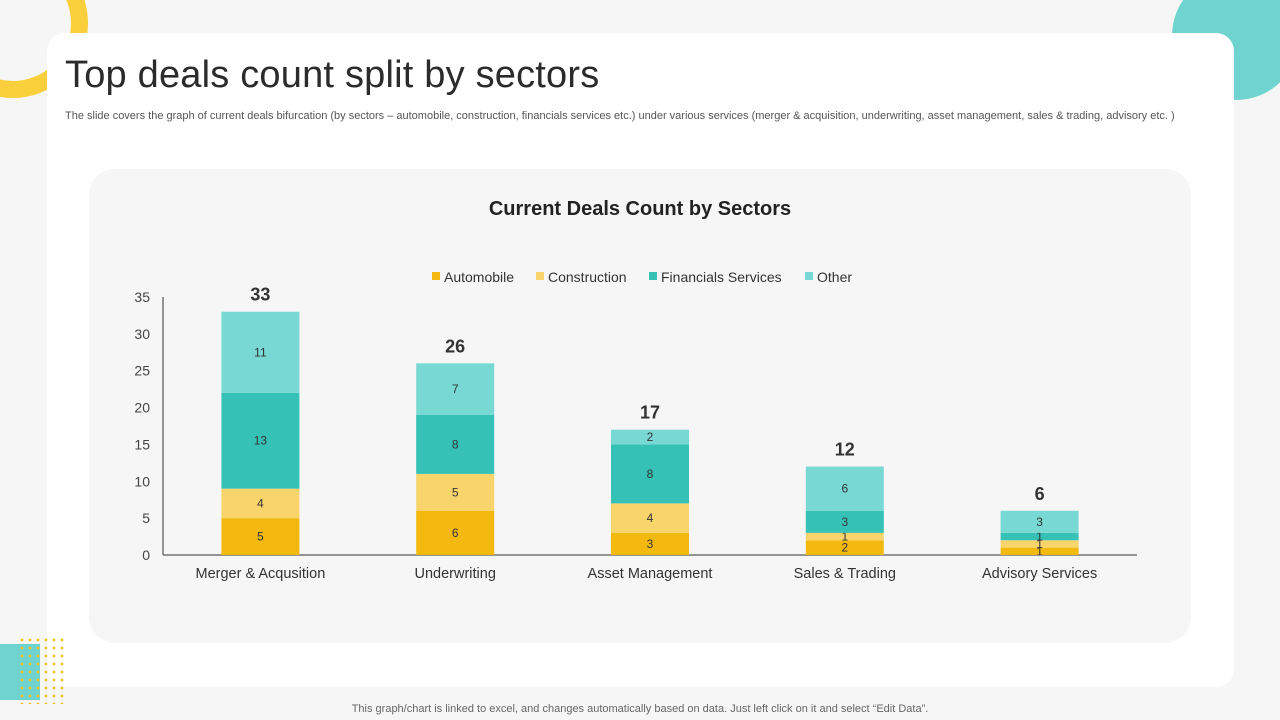 Image resolution: width=1280 pixels, height=720 pixels. I want to click on y-tick-label: 10, so click(142, 481).